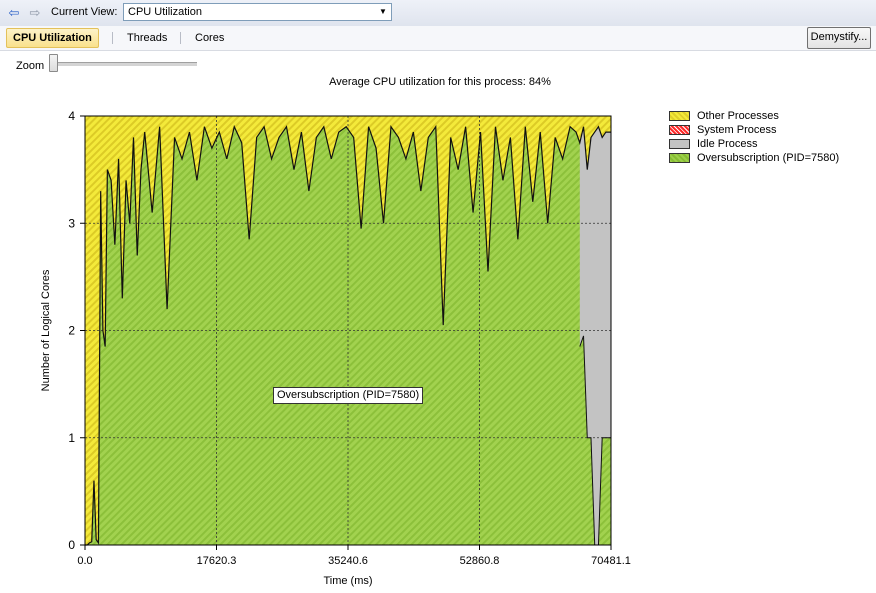 This screenshot has width=876, height=593. What do you see at coordinates (84, 561) in the screenshot?
I see `x-tick-label: 0.0` at bounding box center [84, 561].